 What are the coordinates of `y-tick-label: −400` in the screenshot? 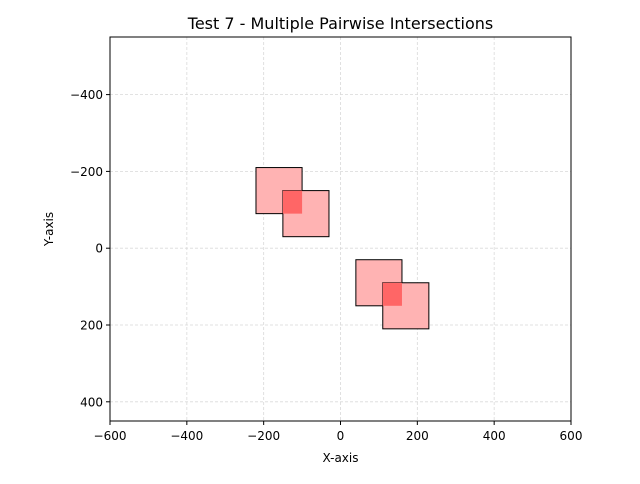 It's located at (86, 95).